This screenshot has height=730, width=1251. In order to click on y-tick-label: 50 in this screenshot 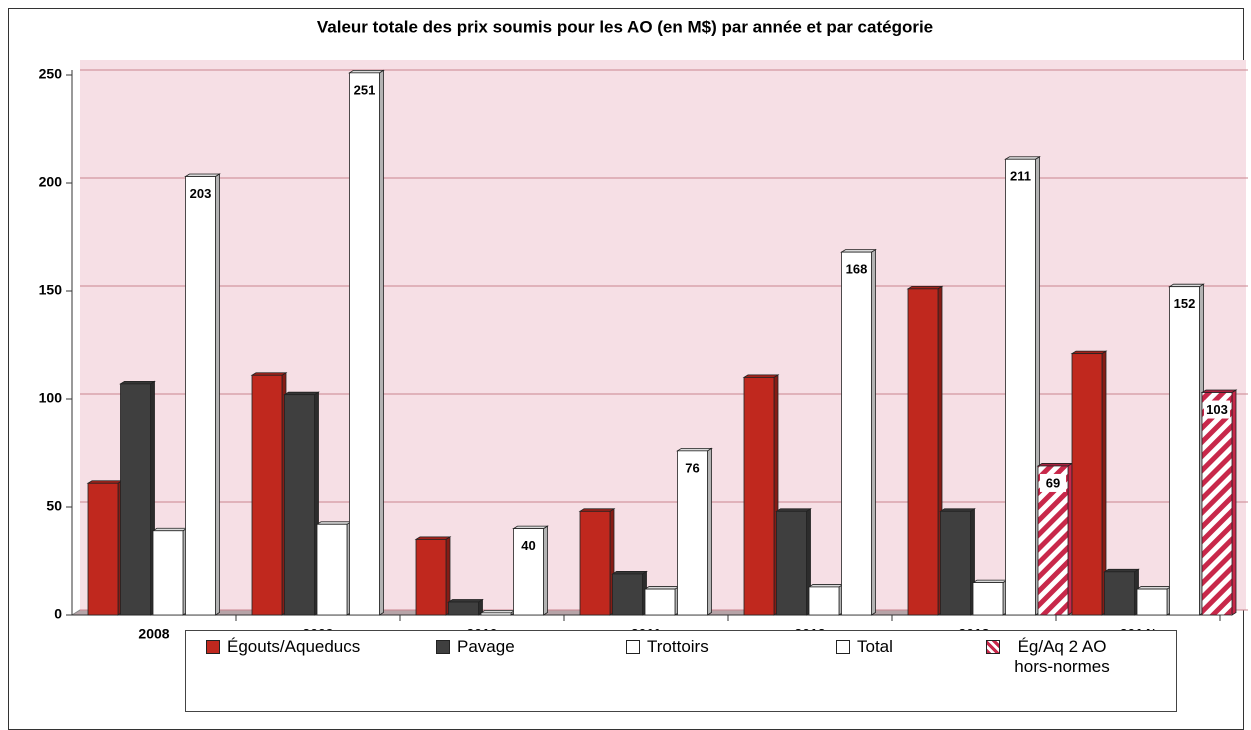, I will do `click(54, 506)`.